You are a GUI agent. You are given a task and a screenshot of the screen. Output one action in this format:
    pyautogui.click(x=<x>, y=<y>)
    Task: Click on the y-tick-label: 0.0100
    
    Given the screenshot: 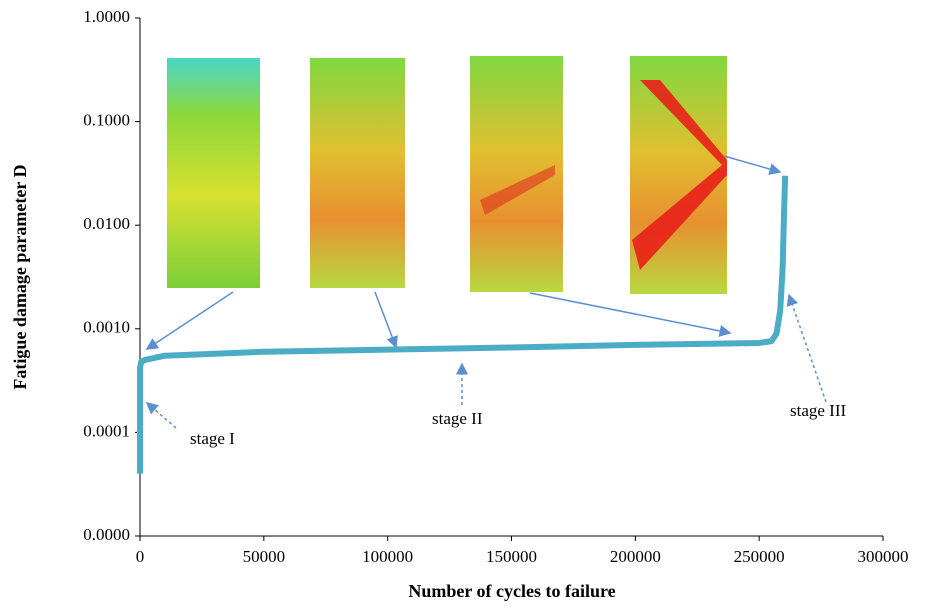 What is the action you would take?
    pyautogui.click(x=106, y=223)
    